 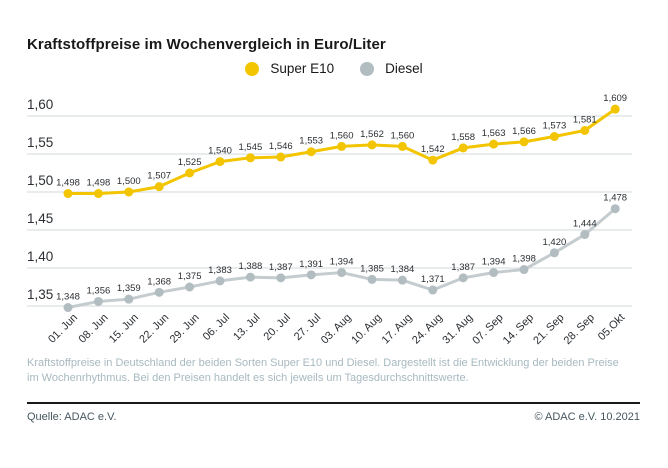 What do you see at coordinates (124, 329) in the screenshot?
I see `x-axis-tick-label: 15. Jun` at bounding box center [124, 329].